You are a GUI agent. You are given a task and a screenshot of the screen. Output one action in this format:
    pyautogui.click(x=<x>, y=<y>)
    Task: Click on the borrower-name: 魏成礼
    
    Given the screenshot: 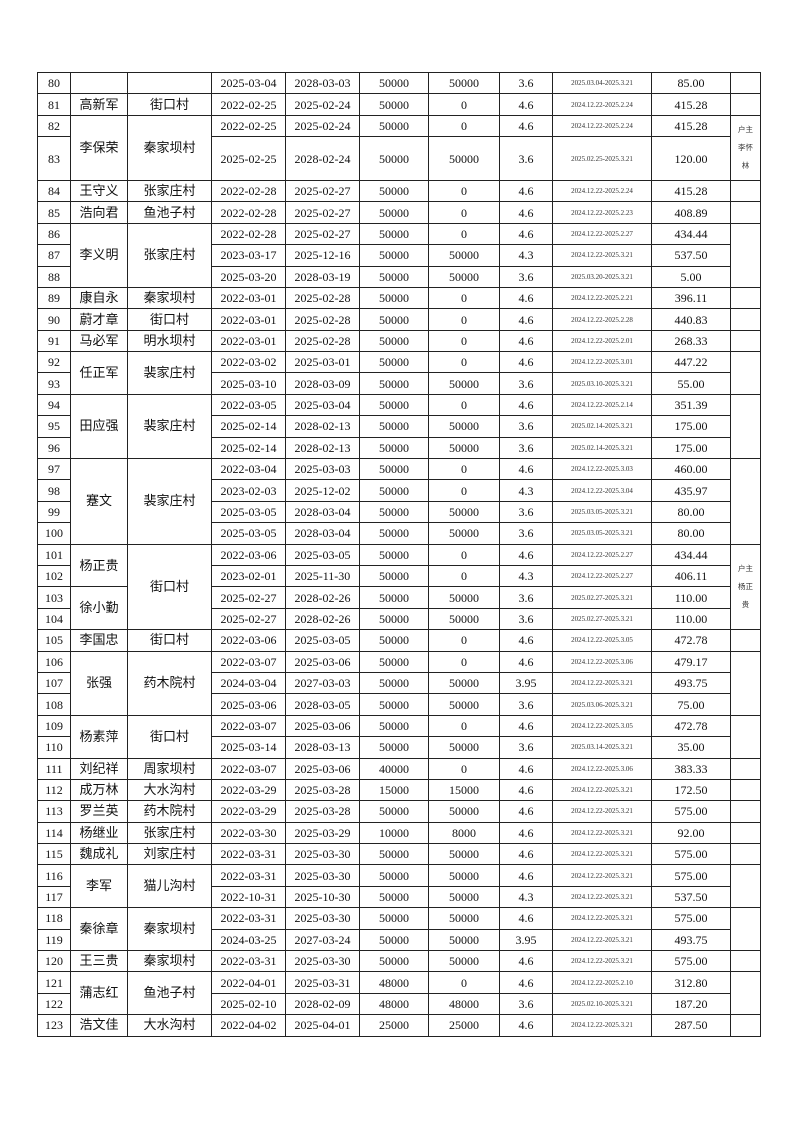 What is the action you would take?
    pyautogui.click(x=99, y=854)
    